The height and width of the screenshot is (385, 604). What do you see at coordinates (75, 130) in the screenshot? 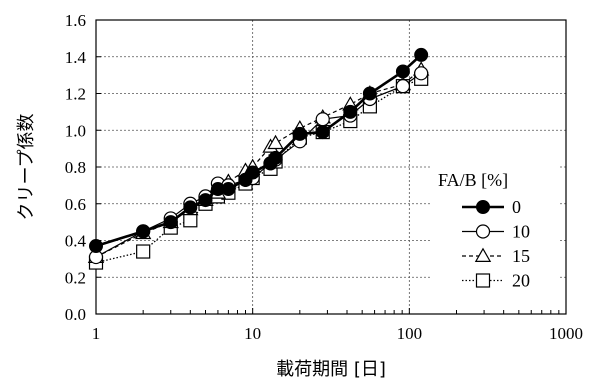
I see `y-tick-label: 1.0` at bounding box center [75, 130].